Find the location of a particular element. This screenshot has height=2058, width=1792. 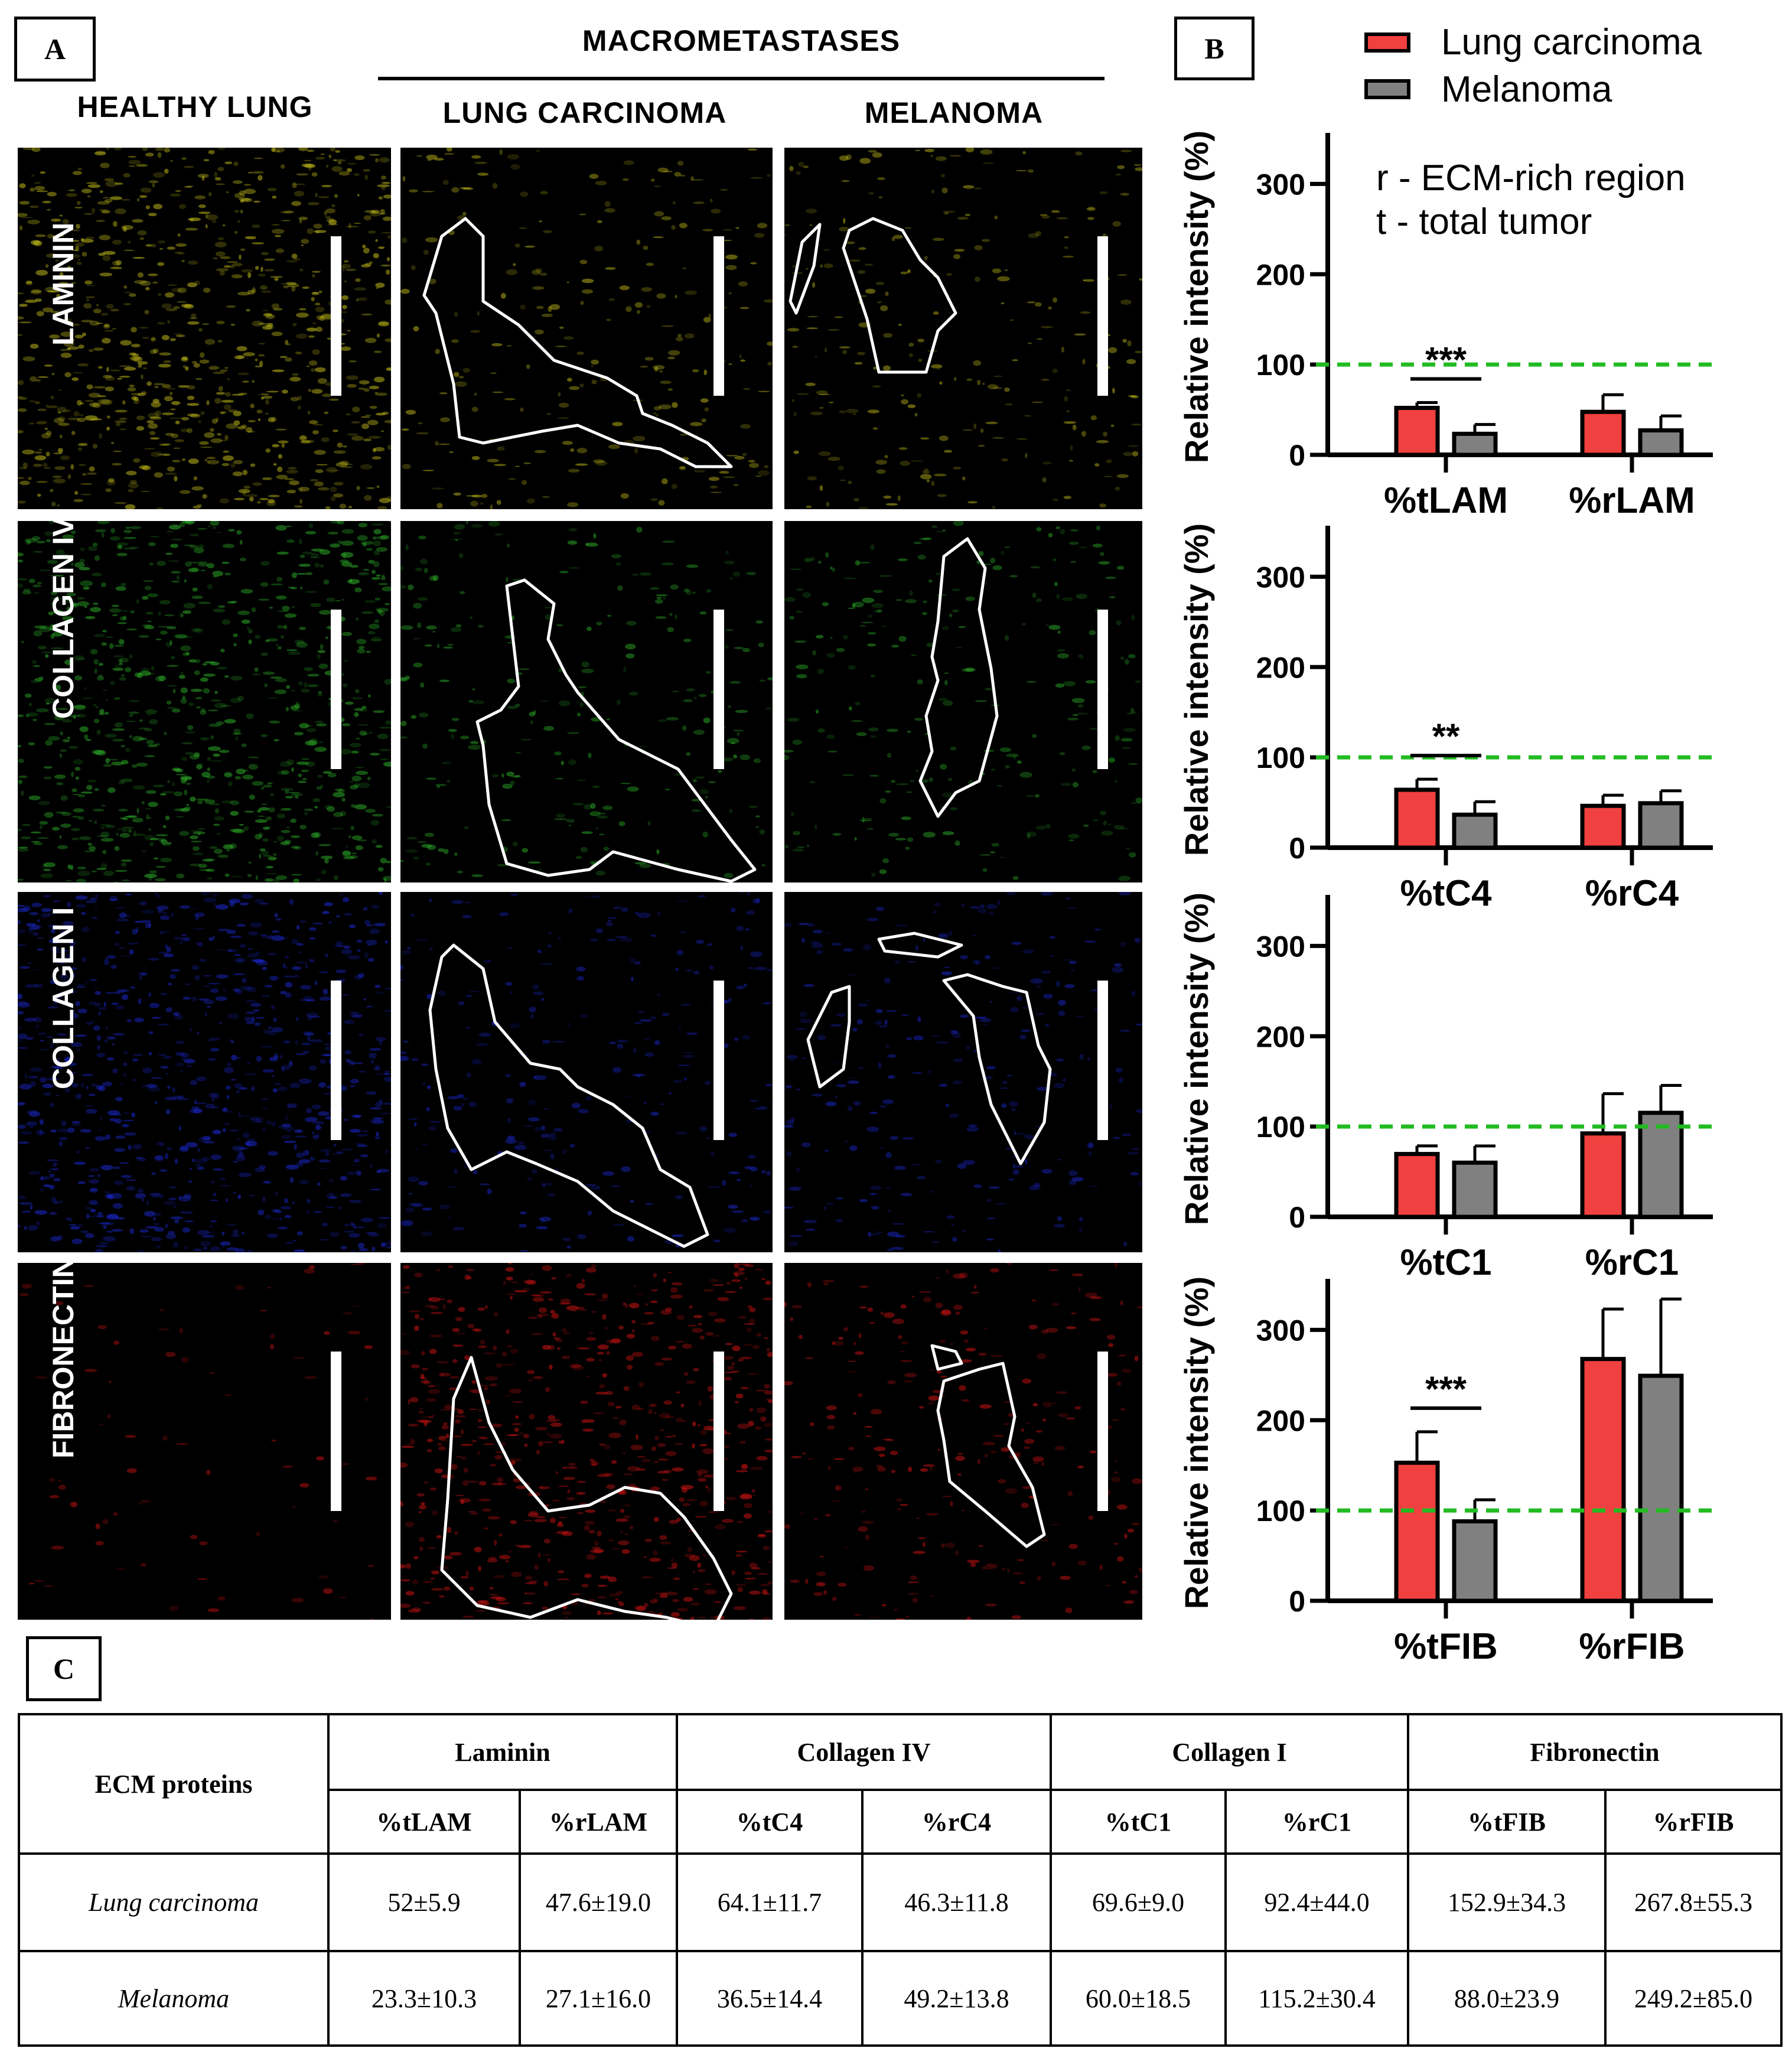

table-subheader: %tFIB is located at coordinates (1507, 1822).